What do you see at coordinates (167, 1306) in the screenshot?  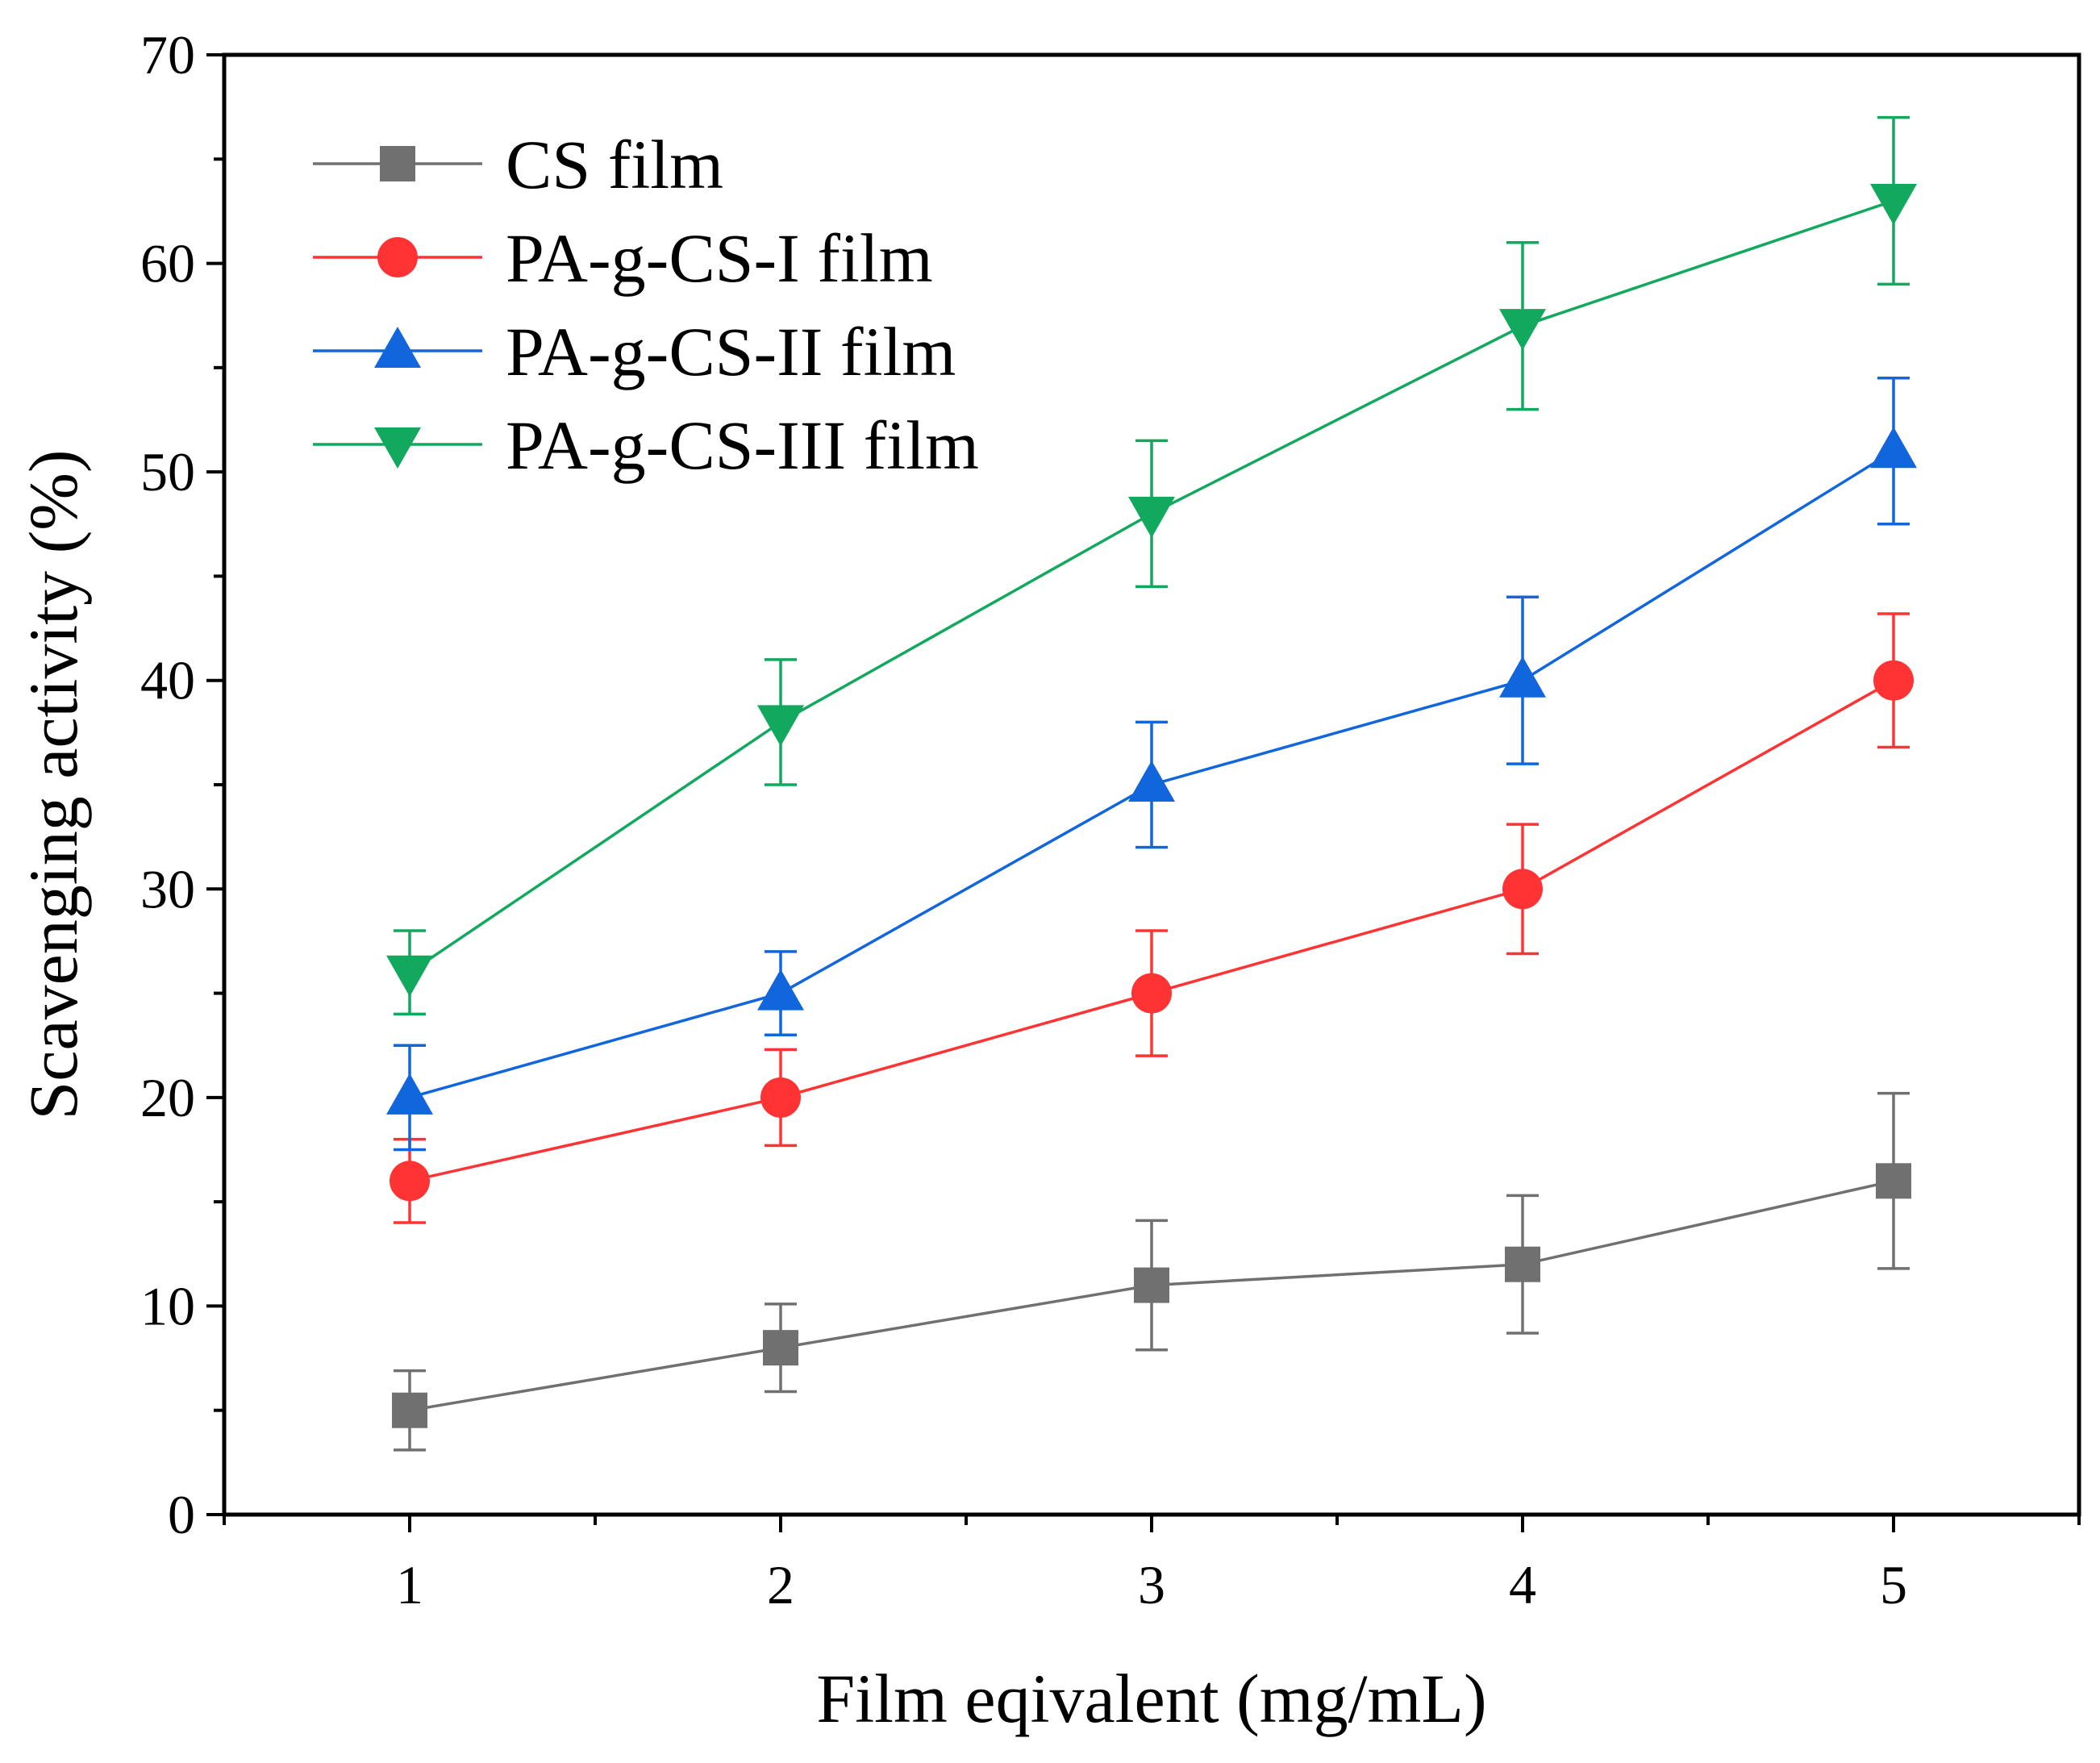 I see `y-tick-label: 10` at bounding box center [167, 1306].